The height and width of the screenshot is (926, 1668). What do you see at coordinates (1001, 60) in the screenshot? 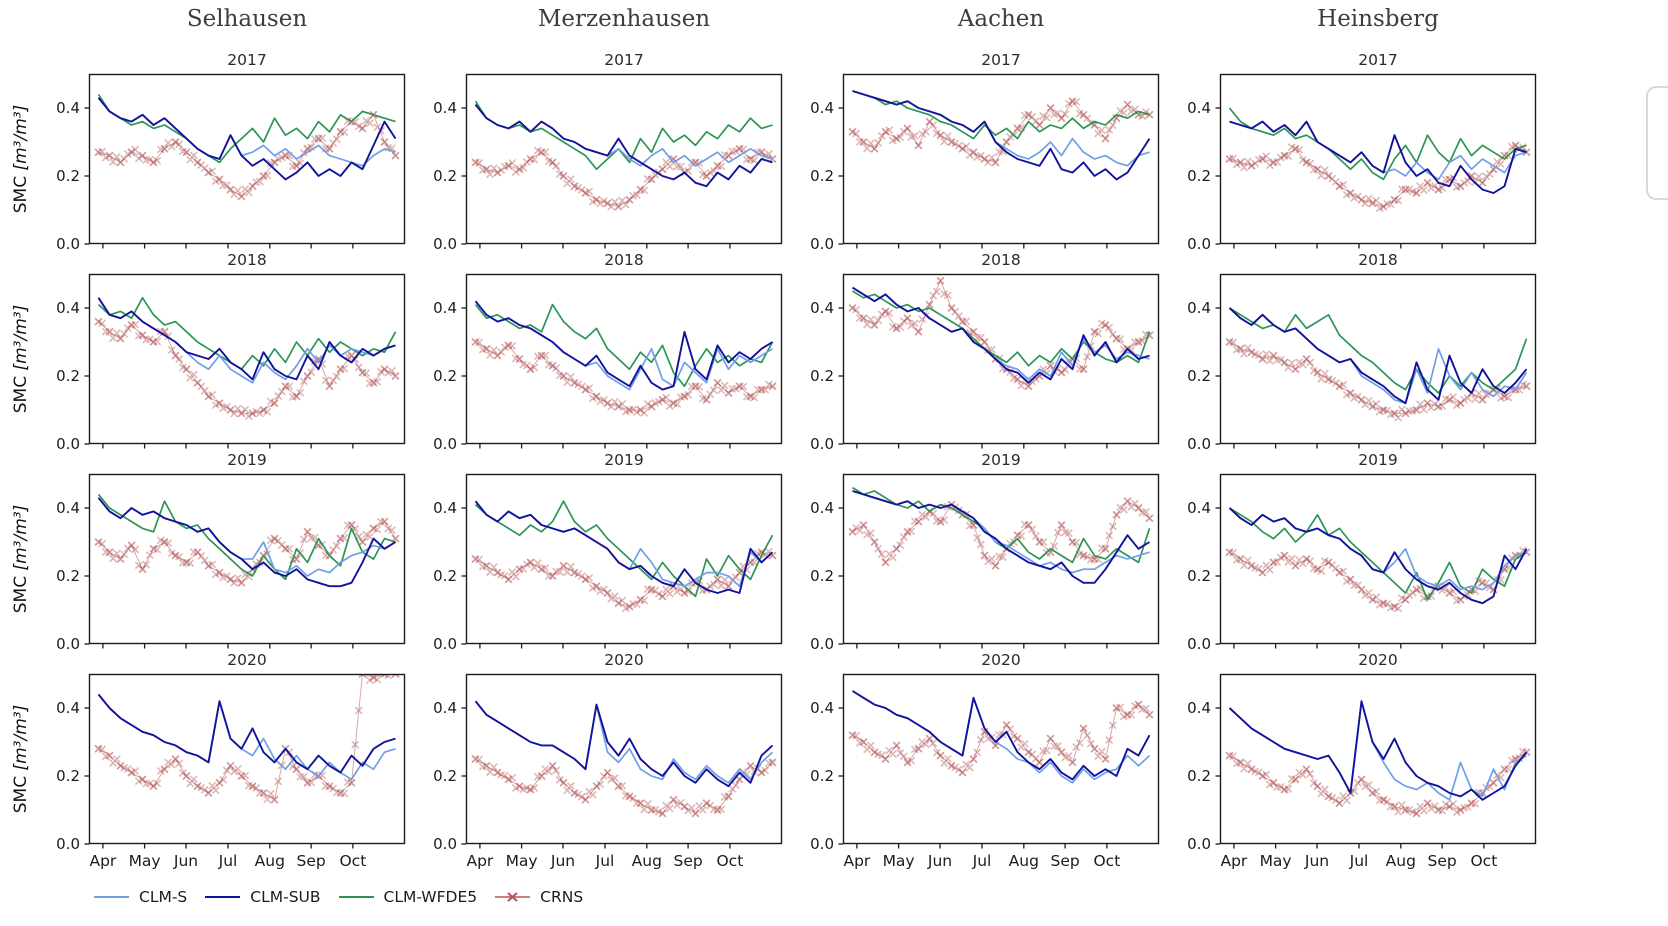
I see `subplot-year-title-aachen-2017: 2017` at bounding box center [1001, 60].